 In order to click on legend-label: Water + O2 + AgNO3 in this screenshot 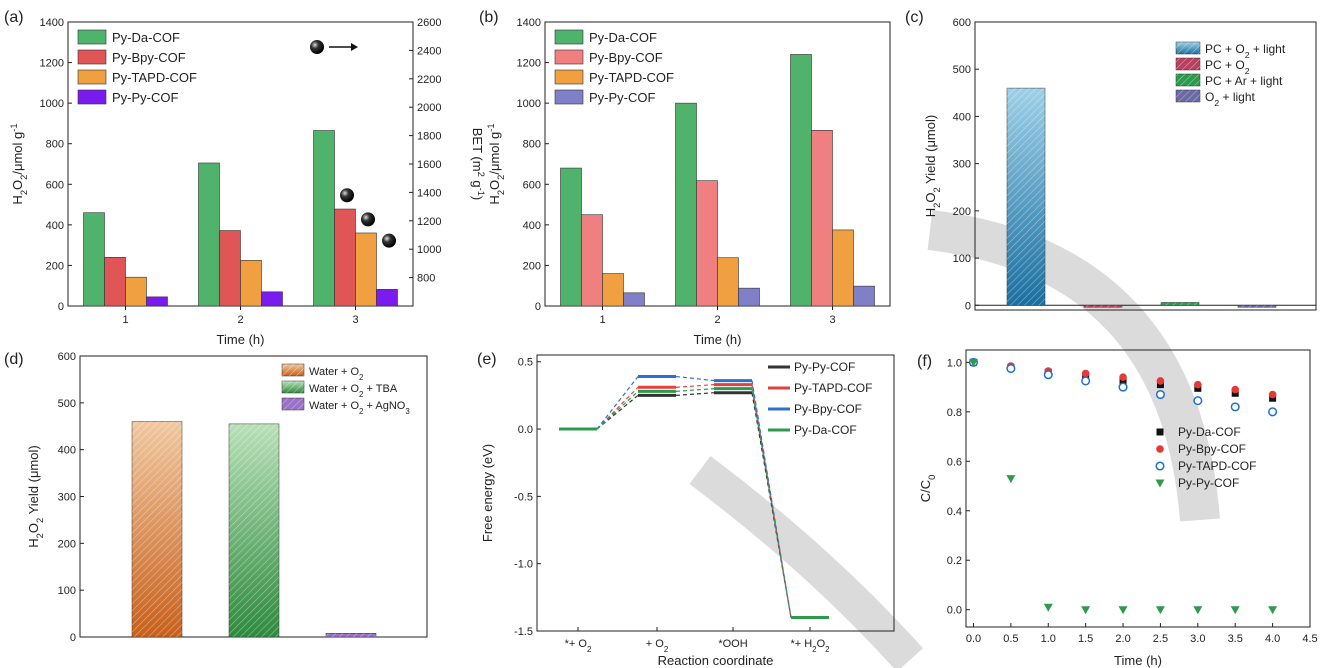, I will do `click(359, 408)`.